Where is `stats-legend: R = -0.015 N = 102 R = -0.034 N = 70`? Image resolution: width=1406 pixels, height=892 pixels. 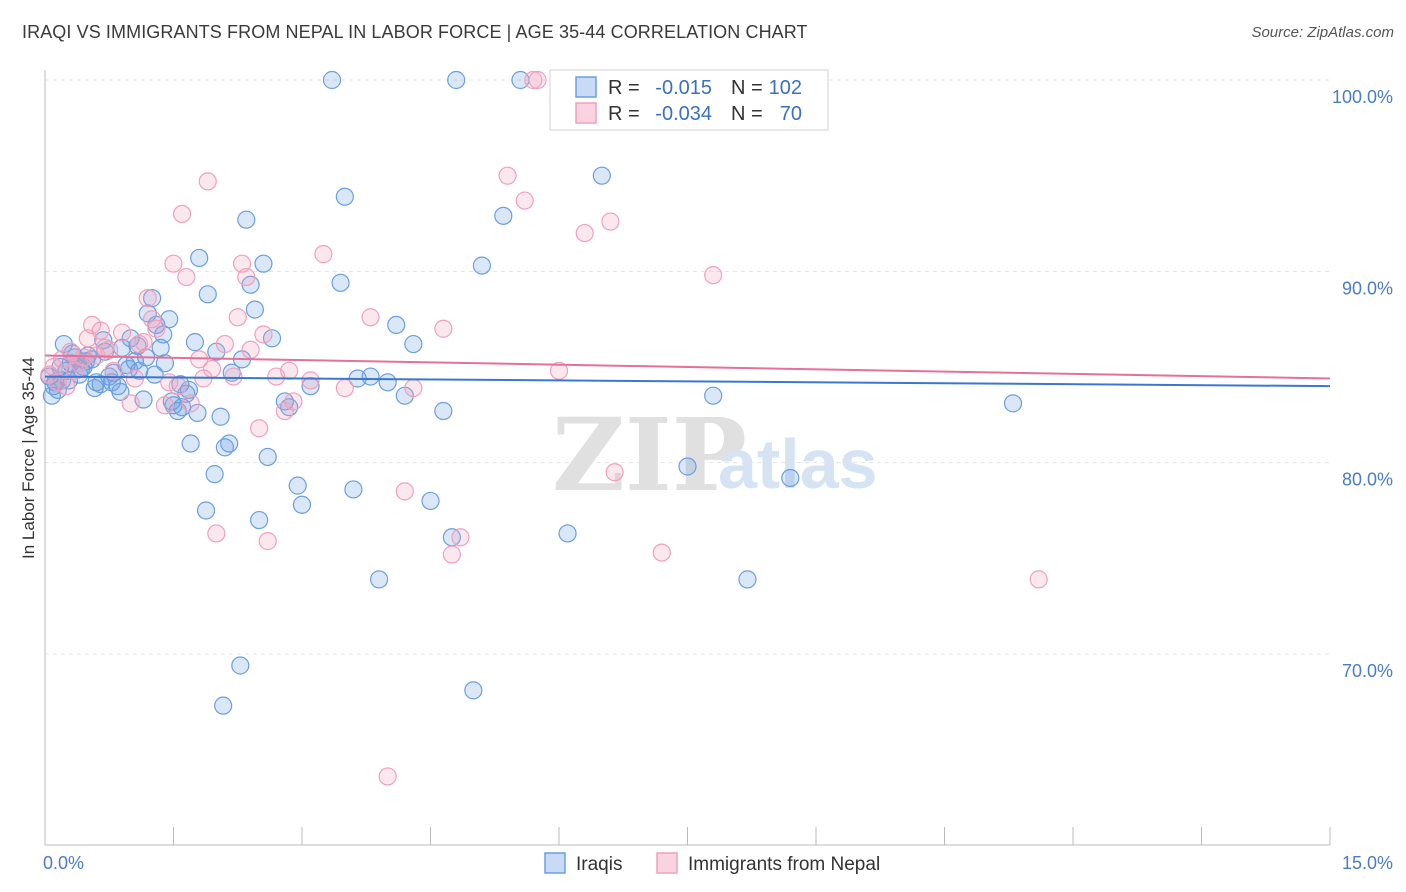
stats-legend: R = -0.015 N = 102 R = -0.034 N = 70 is located at coordinates (689, 100).